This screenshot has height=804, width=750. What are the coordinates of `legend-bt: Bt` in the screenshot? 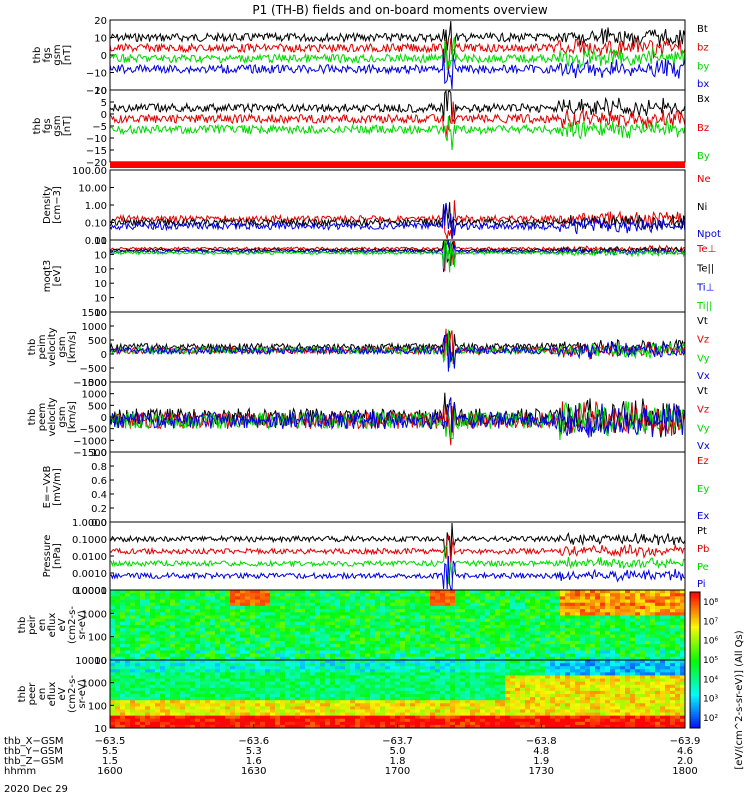 It's located at (702, 29).